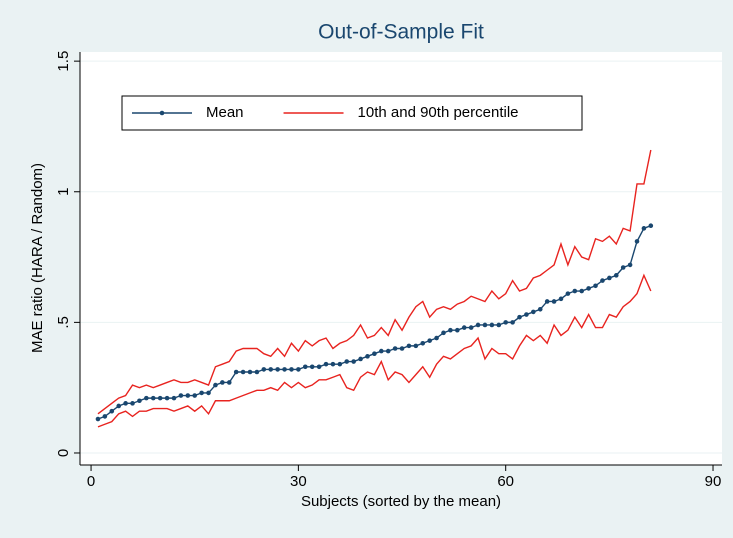 This screenshot has width=733, height=538. I want to click on x-tick-label: 30, so click(298, 481).